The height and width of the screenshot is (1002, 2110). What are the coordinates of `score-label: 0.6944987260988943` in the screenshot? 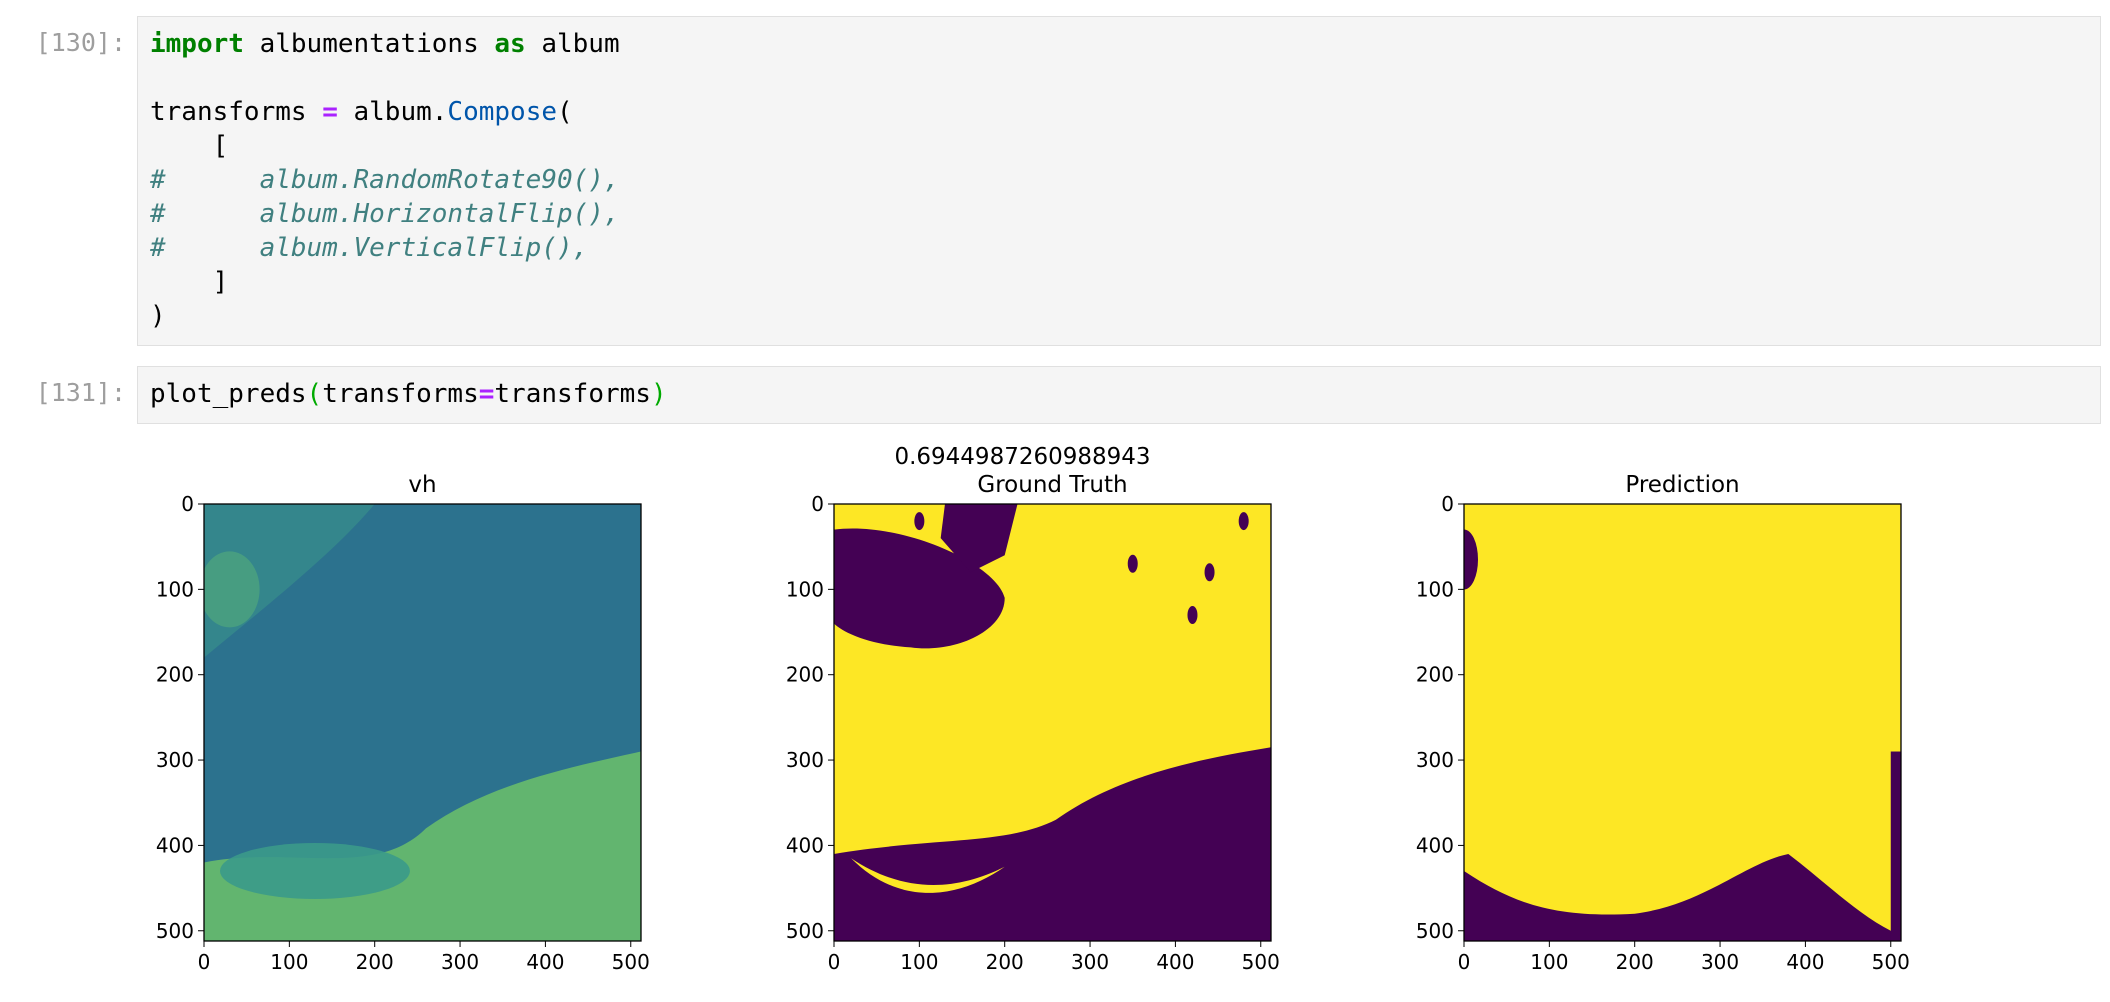 It's located at (1022, 457).